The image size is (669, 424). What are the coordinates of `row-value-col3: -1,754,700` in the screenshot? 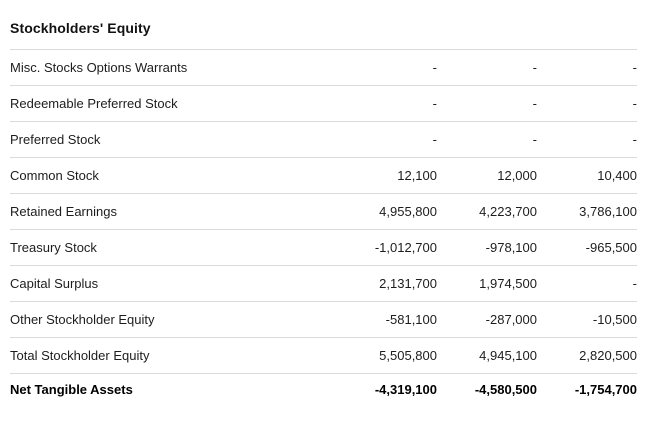 It's located at (605, 389).